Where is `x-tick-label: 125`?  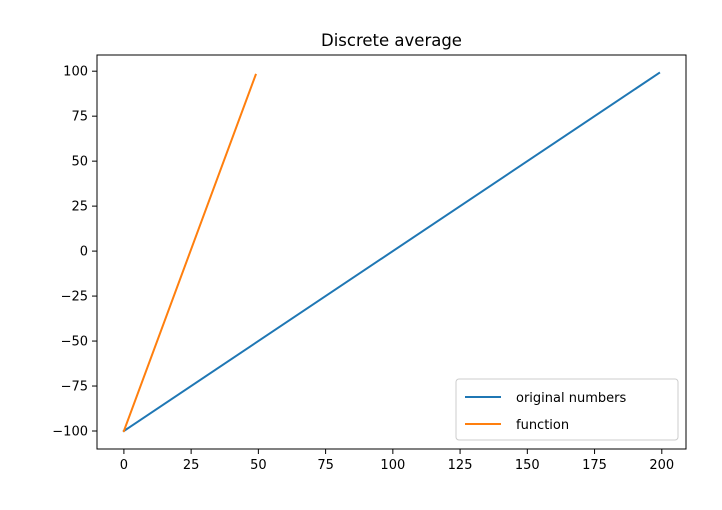
x-tick-label: 125 is located at coordinates (460, 465).